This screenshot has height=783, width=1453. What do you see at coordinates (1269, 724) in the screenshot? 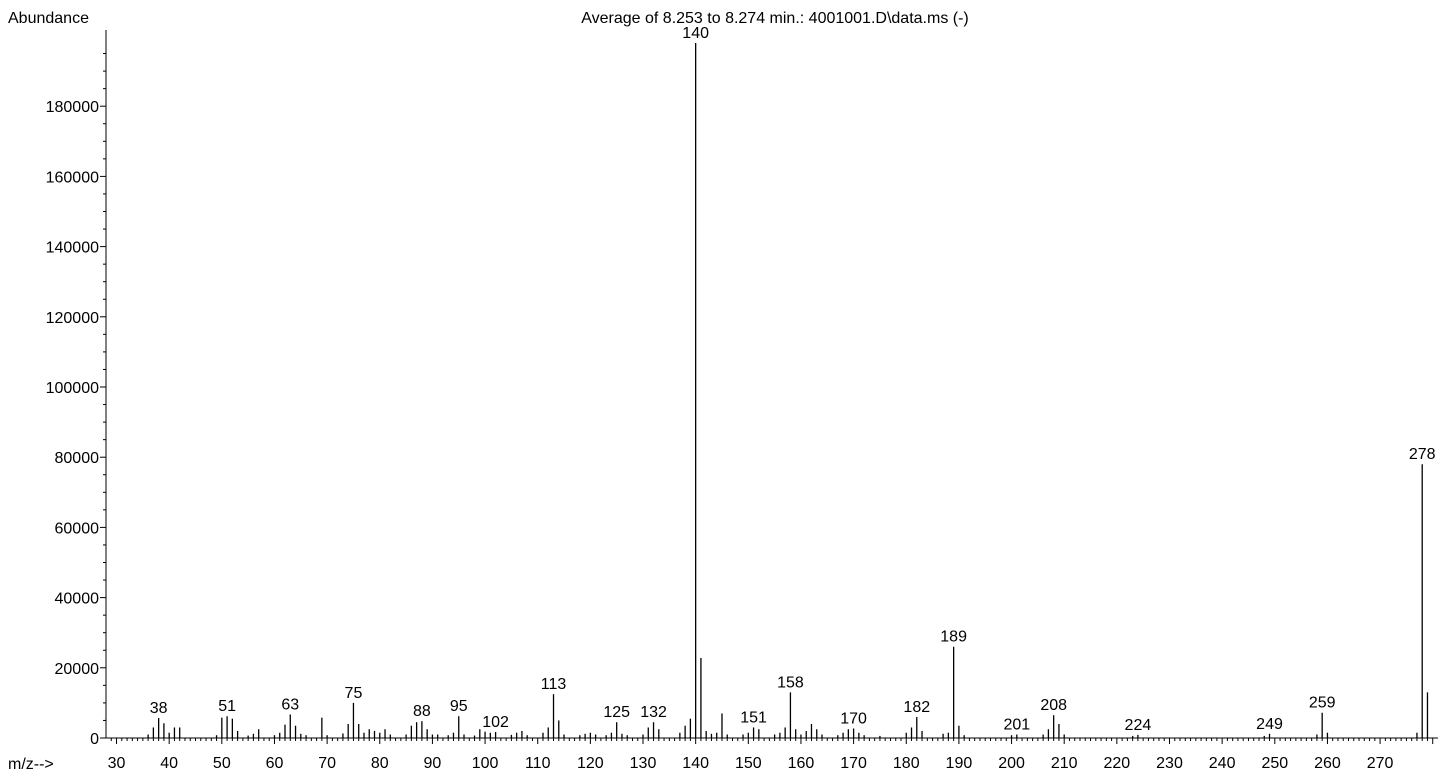
I see `peak-label-mz-249: 249` at bounding box center [1269, 724].